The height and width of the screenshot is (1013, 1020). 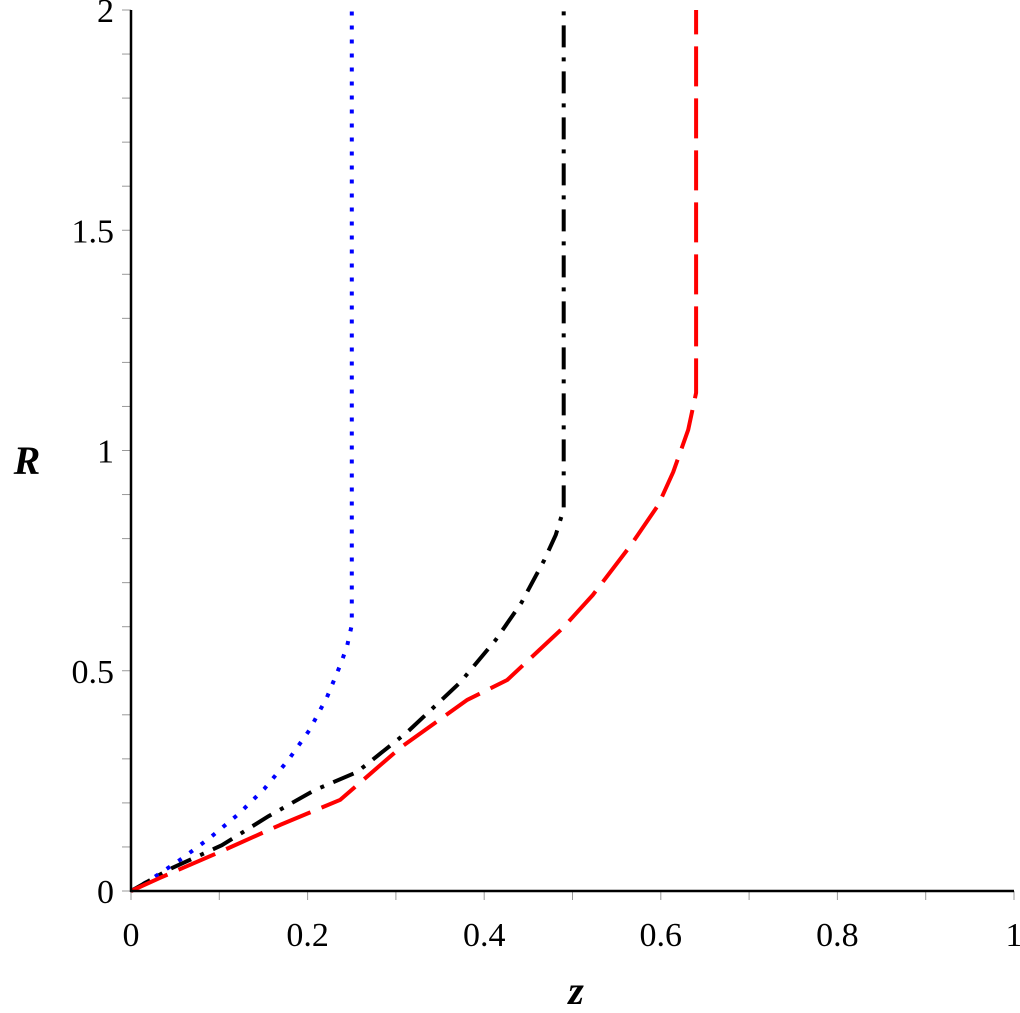 I want to click on y-tick-label: 0, so click(x=105, y=892).